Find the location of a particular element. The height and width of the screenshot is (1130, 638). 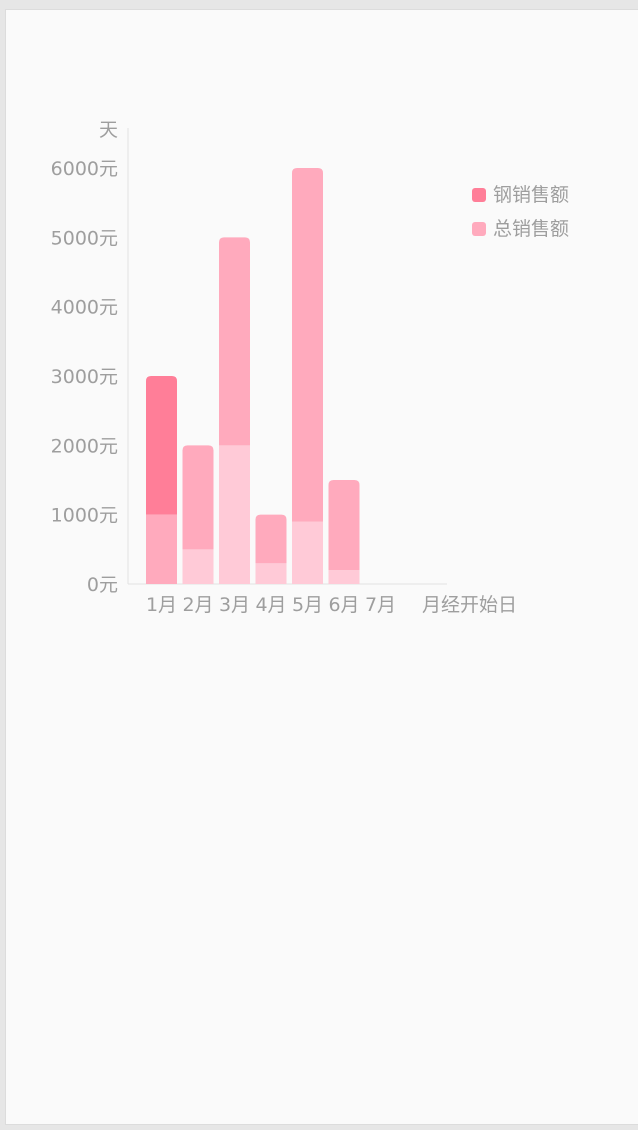

y-tick-label: 6000元 is located at coordinates (84, 169).